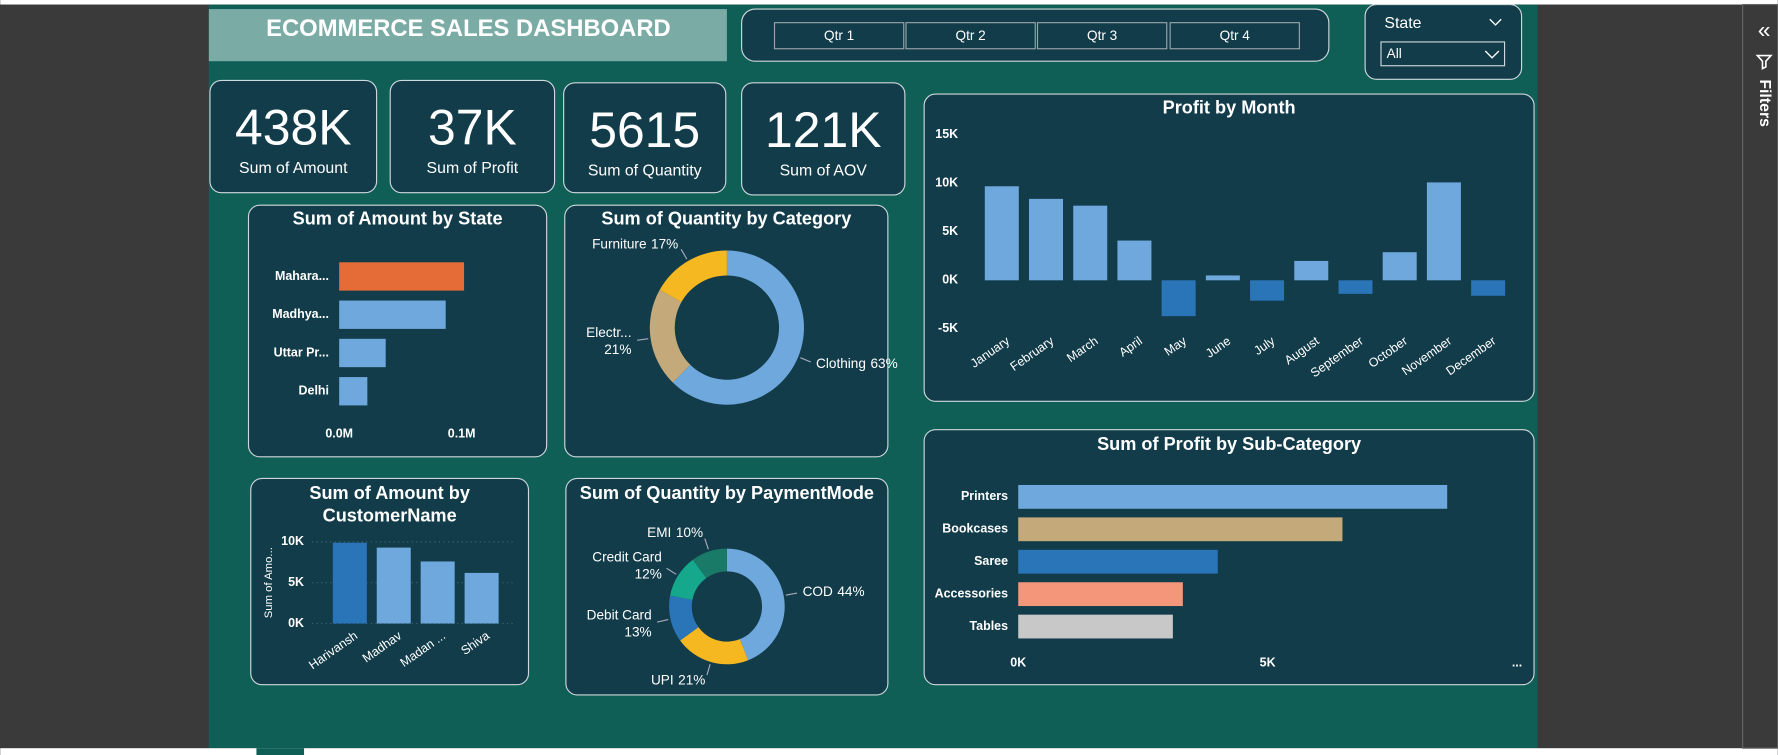 The width and height of the screenshot is (1778, 755). I want to click on x-tick-label: 0.1M, so click(462, 433).